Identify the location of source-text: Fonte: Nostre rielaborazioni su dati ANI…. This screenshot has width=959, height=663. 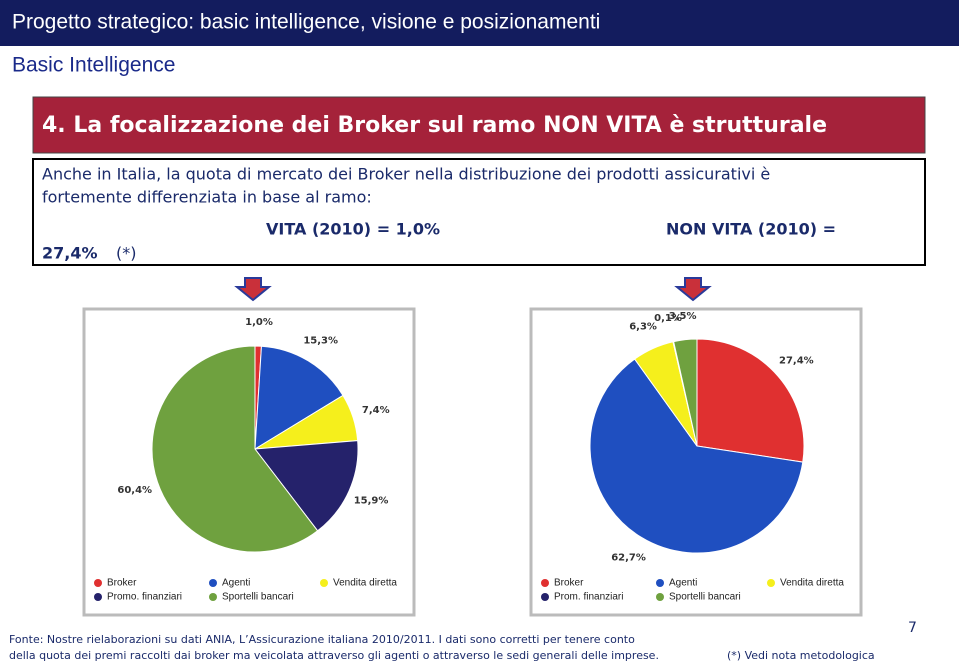
(322, 639).